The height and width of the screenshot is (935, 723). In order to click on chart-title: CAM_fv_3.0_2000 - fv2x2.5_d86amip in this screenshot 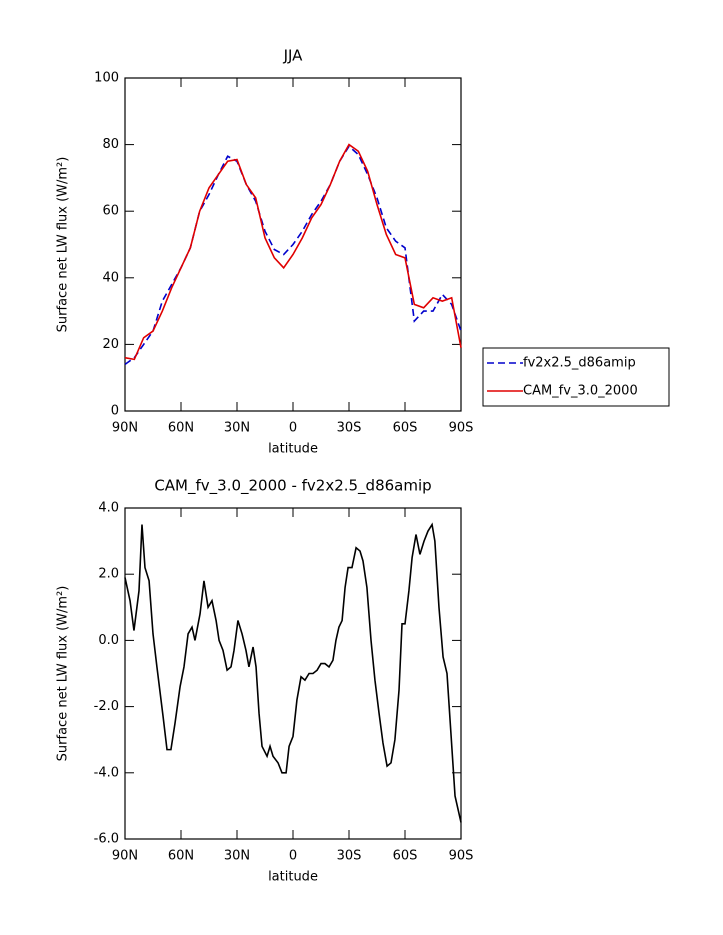, I will do `click(292, 486)`.